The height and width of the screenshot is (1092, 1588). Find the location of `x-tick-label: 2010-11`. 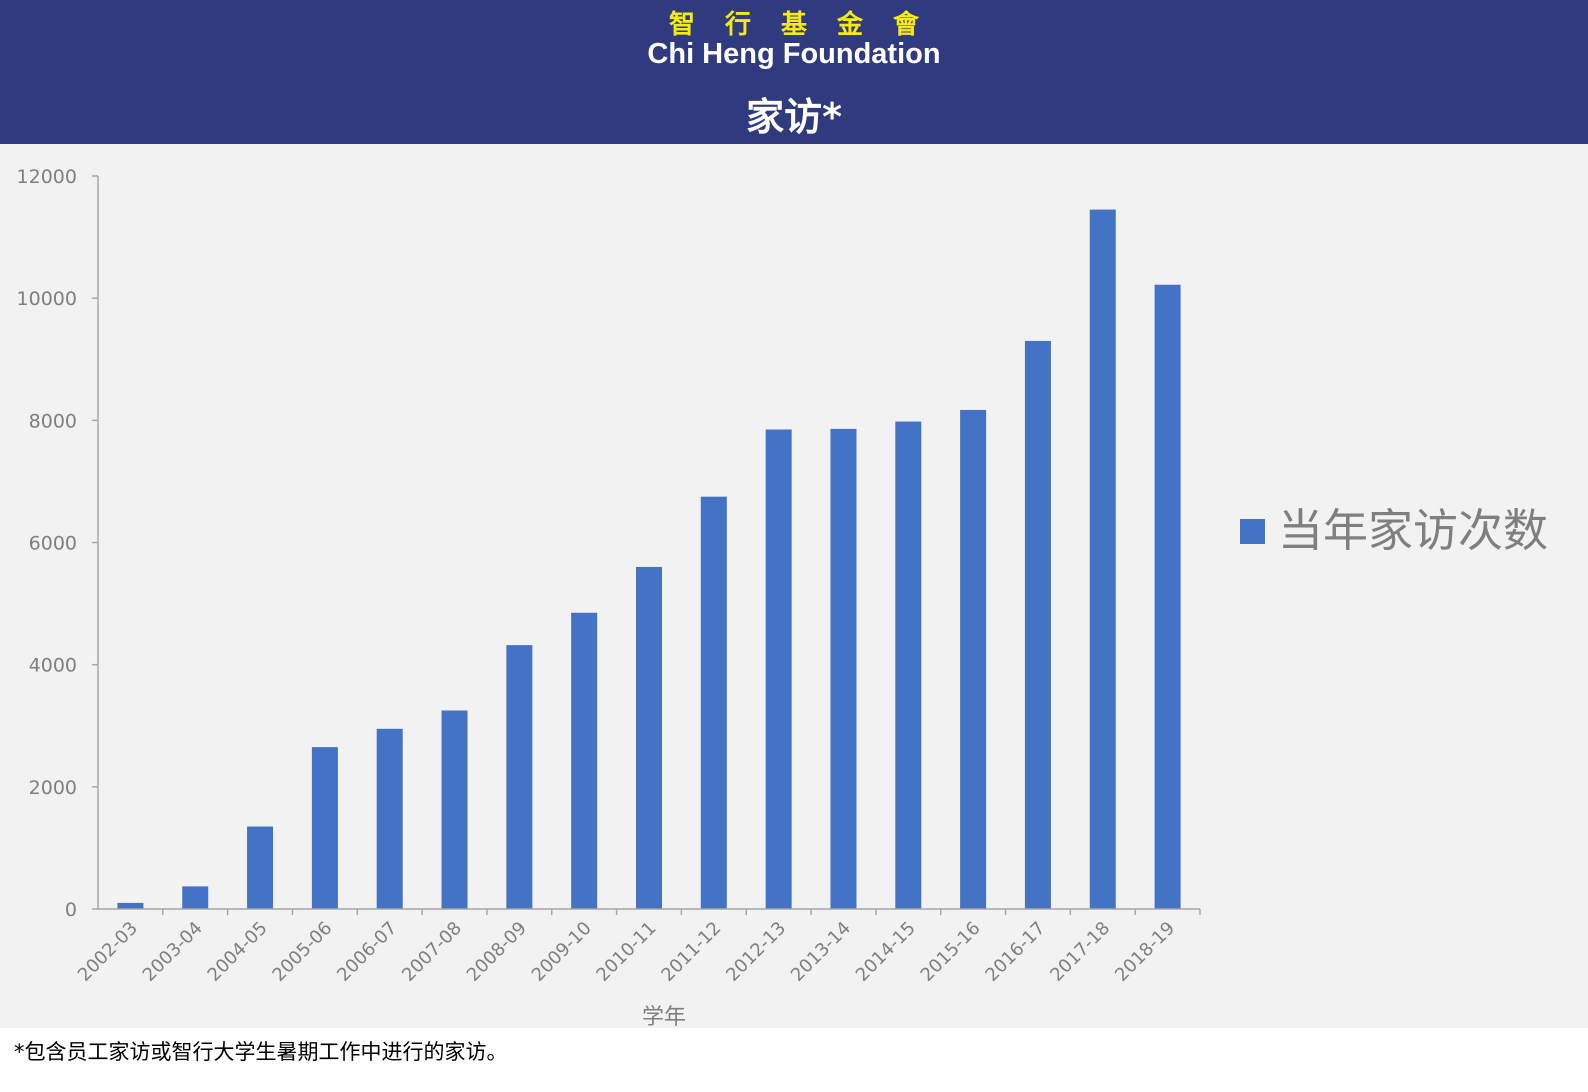

x-tick-label: 2010-11 is located at coordinates (626, 952).